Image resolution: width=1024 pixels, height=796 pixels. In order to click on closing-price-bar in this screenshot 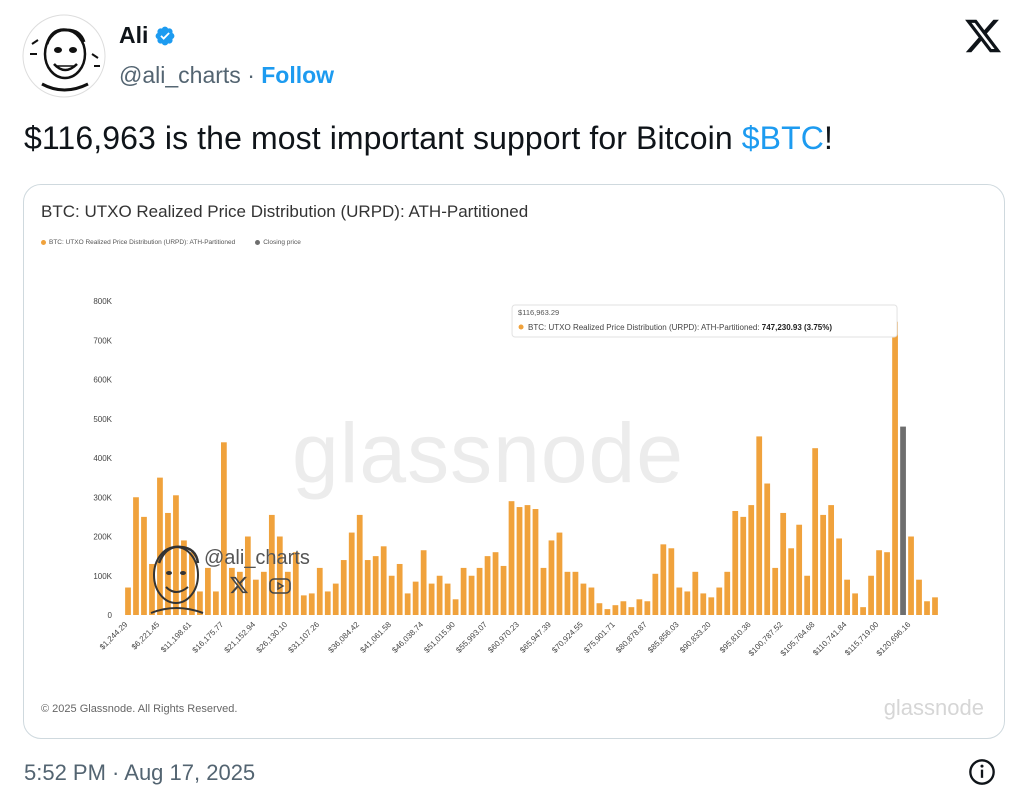, I will do `click(903, 520)`.